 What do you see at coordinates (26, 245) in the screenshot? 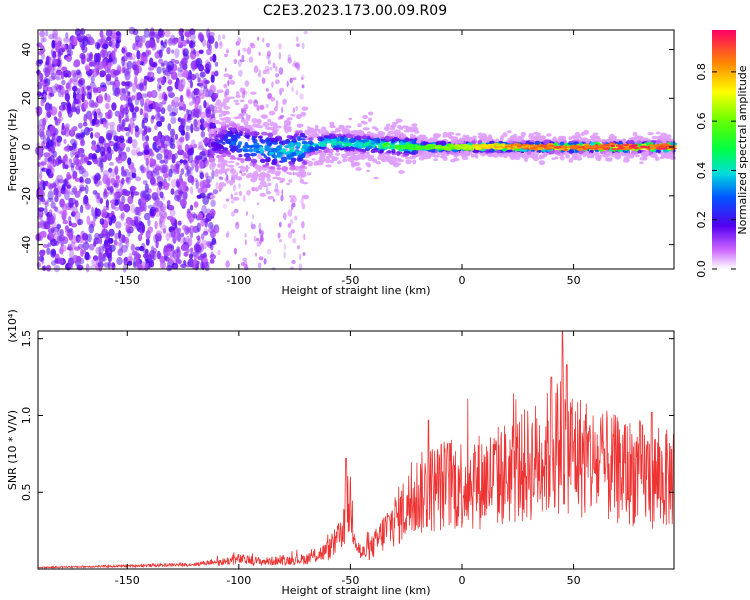
I see `spectrogram-y-tick-label: -40` at bounding box center [26, 245].